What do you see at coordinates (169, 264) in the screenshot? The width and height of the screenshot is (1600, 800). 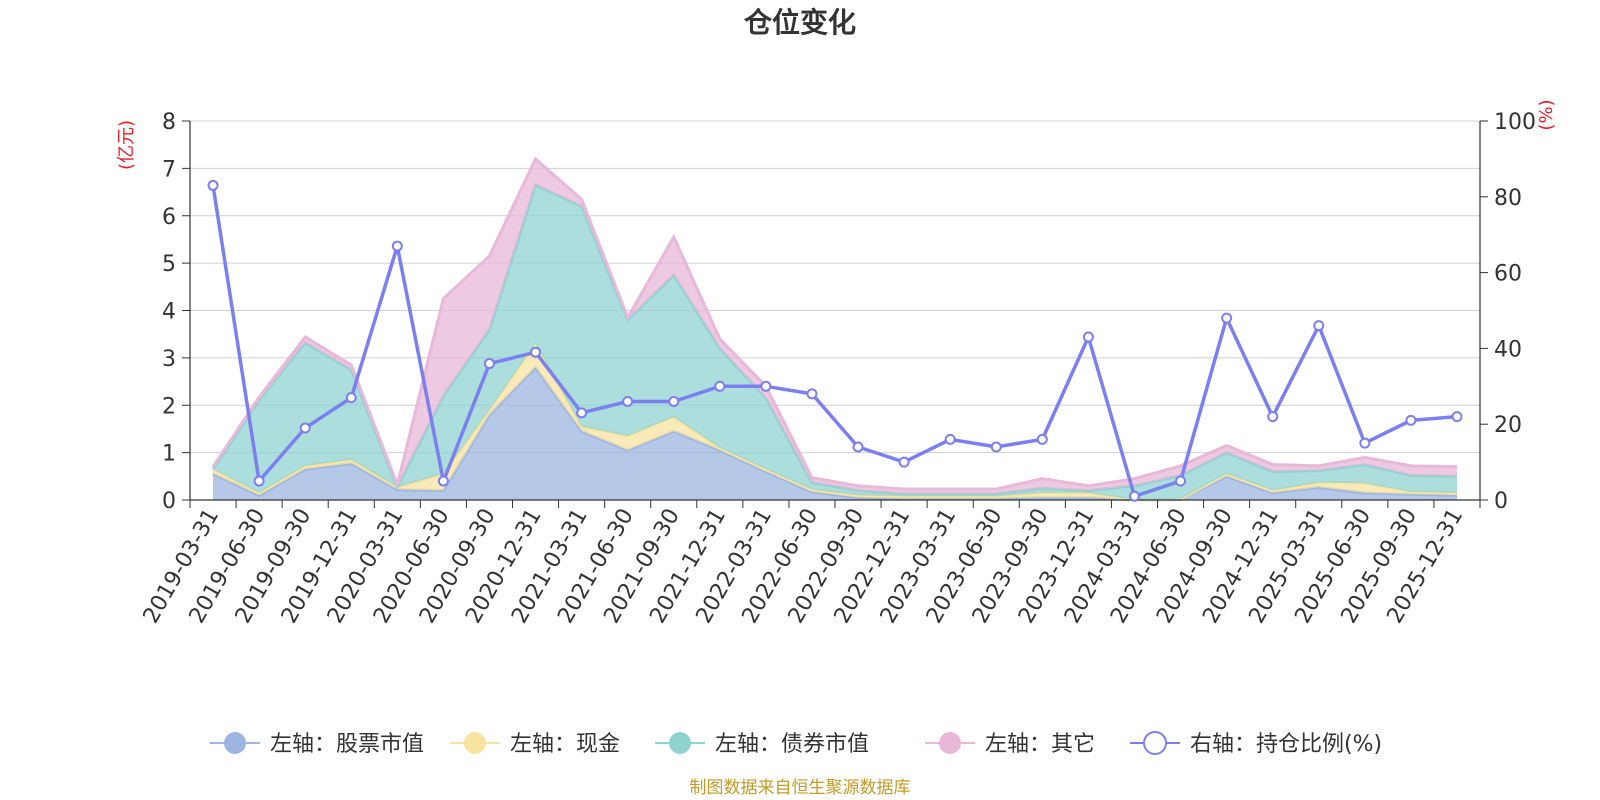 I see `left-tick-label: 5` at bounding box center [169, 264].